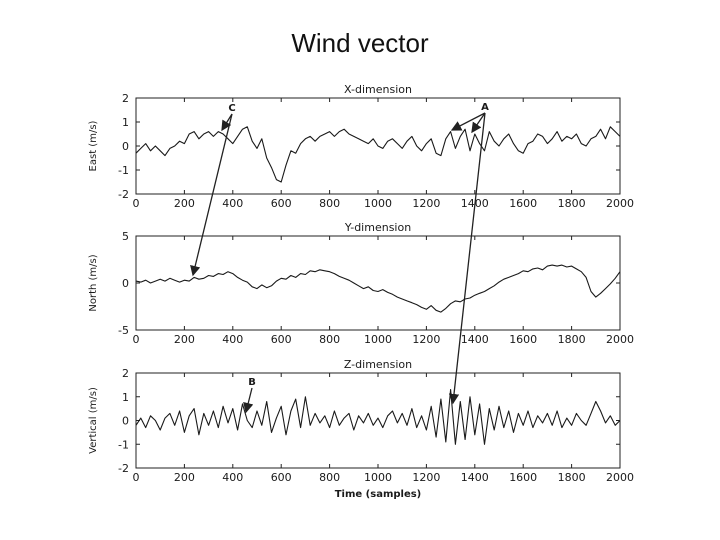 This screenshot has width=720, height=540. I want to click on x-axis-label: Time (samples), so click(378, 494).